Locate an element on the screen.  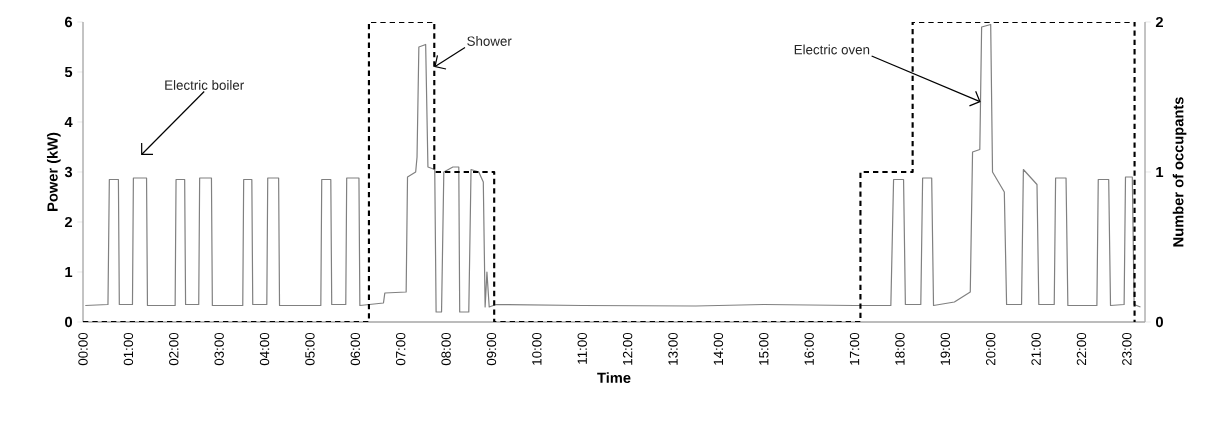
y-tick-label: 2 is located at coordinates (68, 222).